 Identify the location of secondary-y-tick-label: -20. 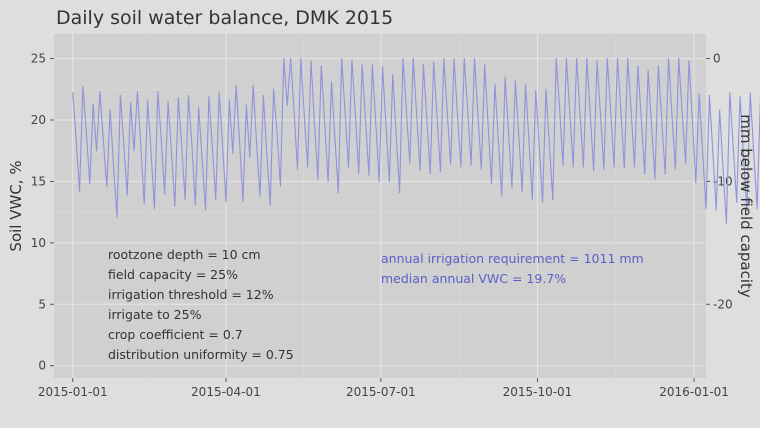
(723, 304).